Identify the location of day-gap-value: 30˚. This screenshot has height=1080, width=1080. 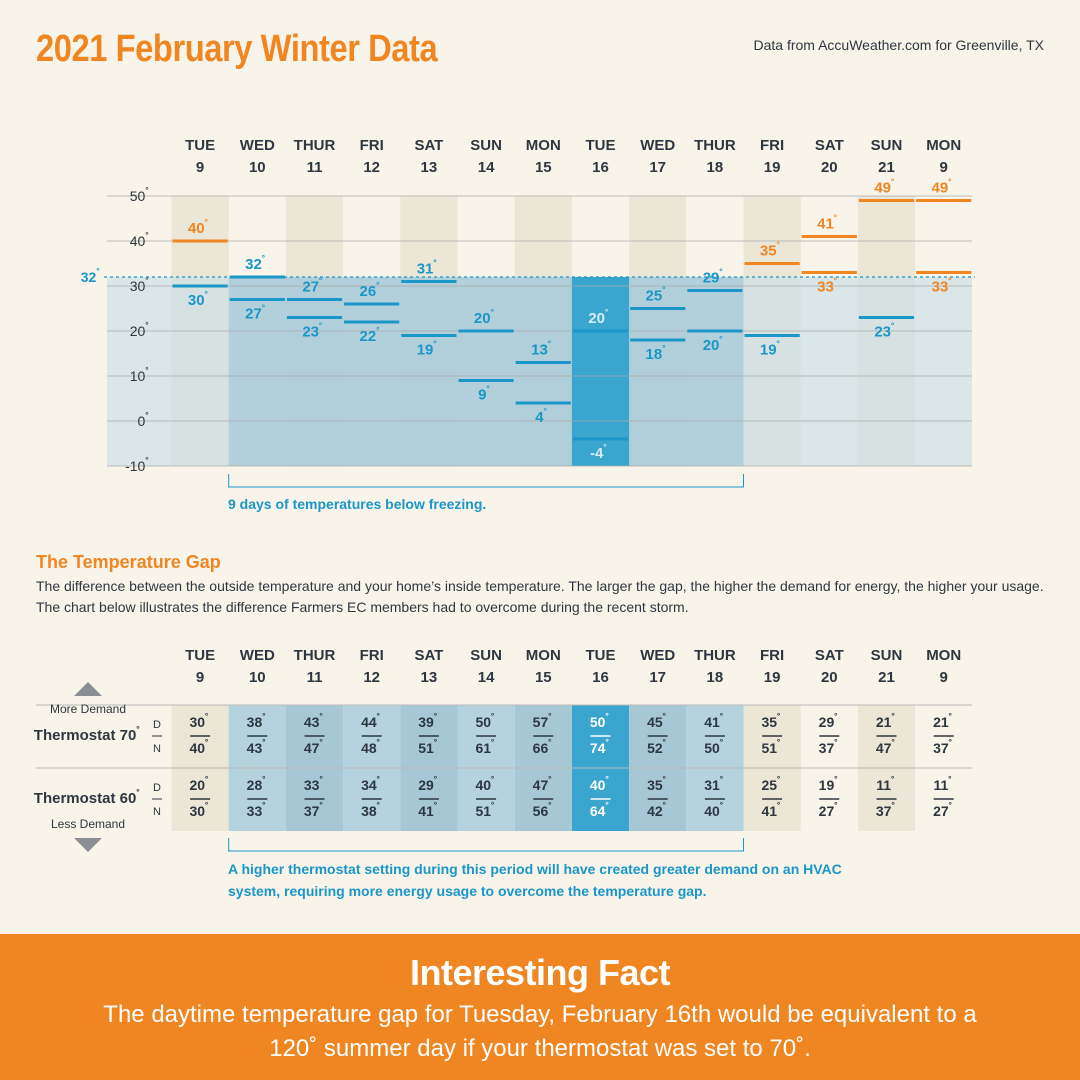
(198, 721).